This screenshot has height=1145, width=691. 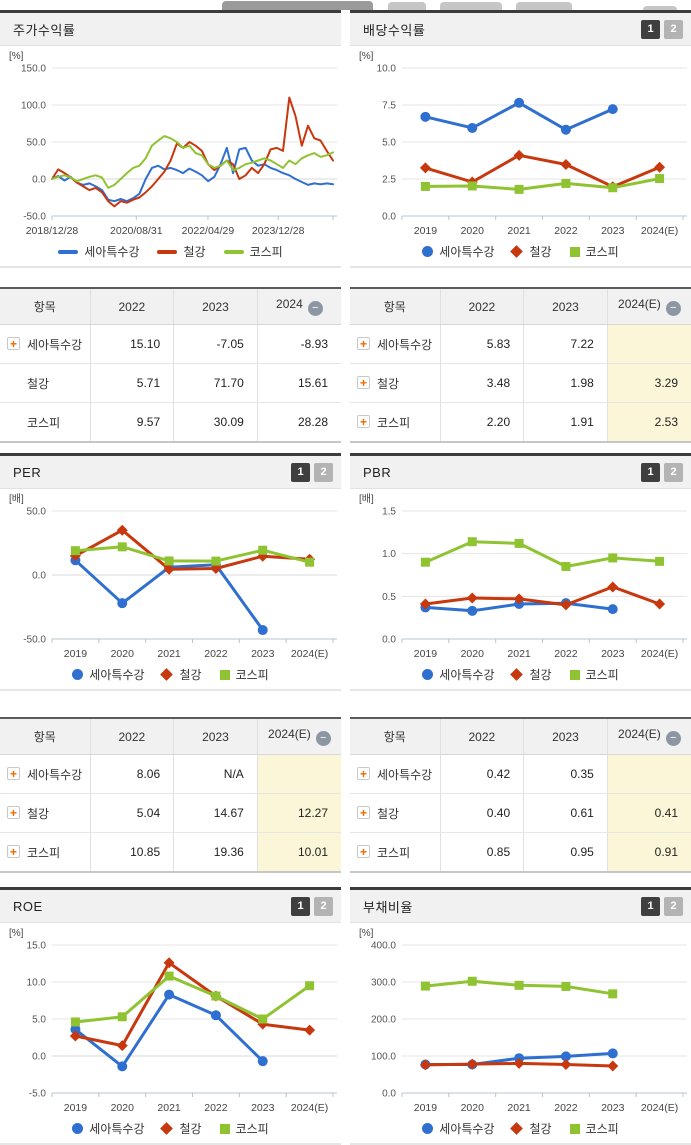 I want to click on circle-legend-marker-icon, so click(x=78, y=674).